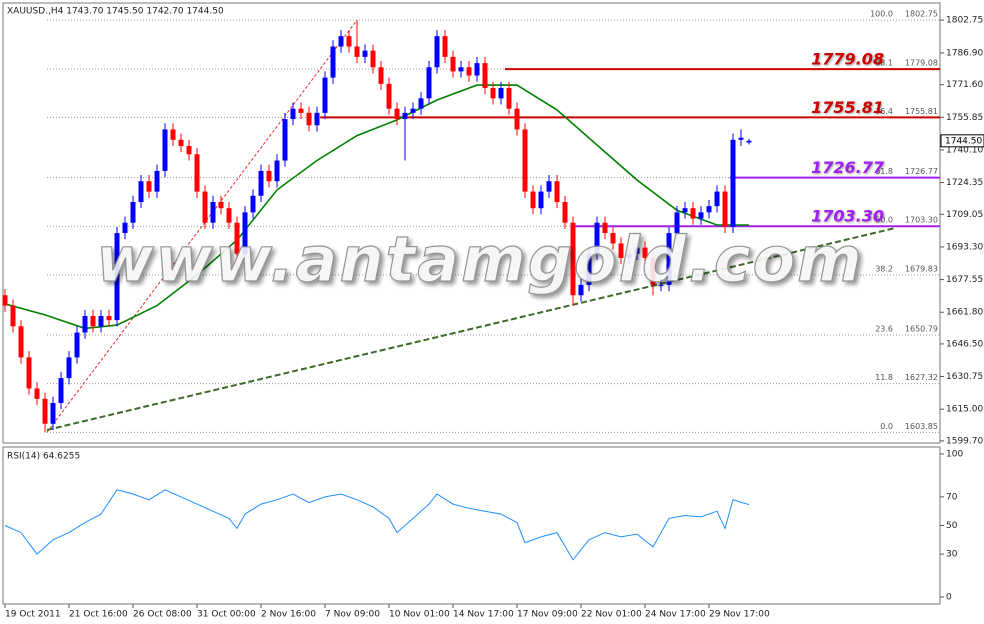 The image size is (984, 624). I want to click on y-tick-label: 1786.90, so click(964, 53).